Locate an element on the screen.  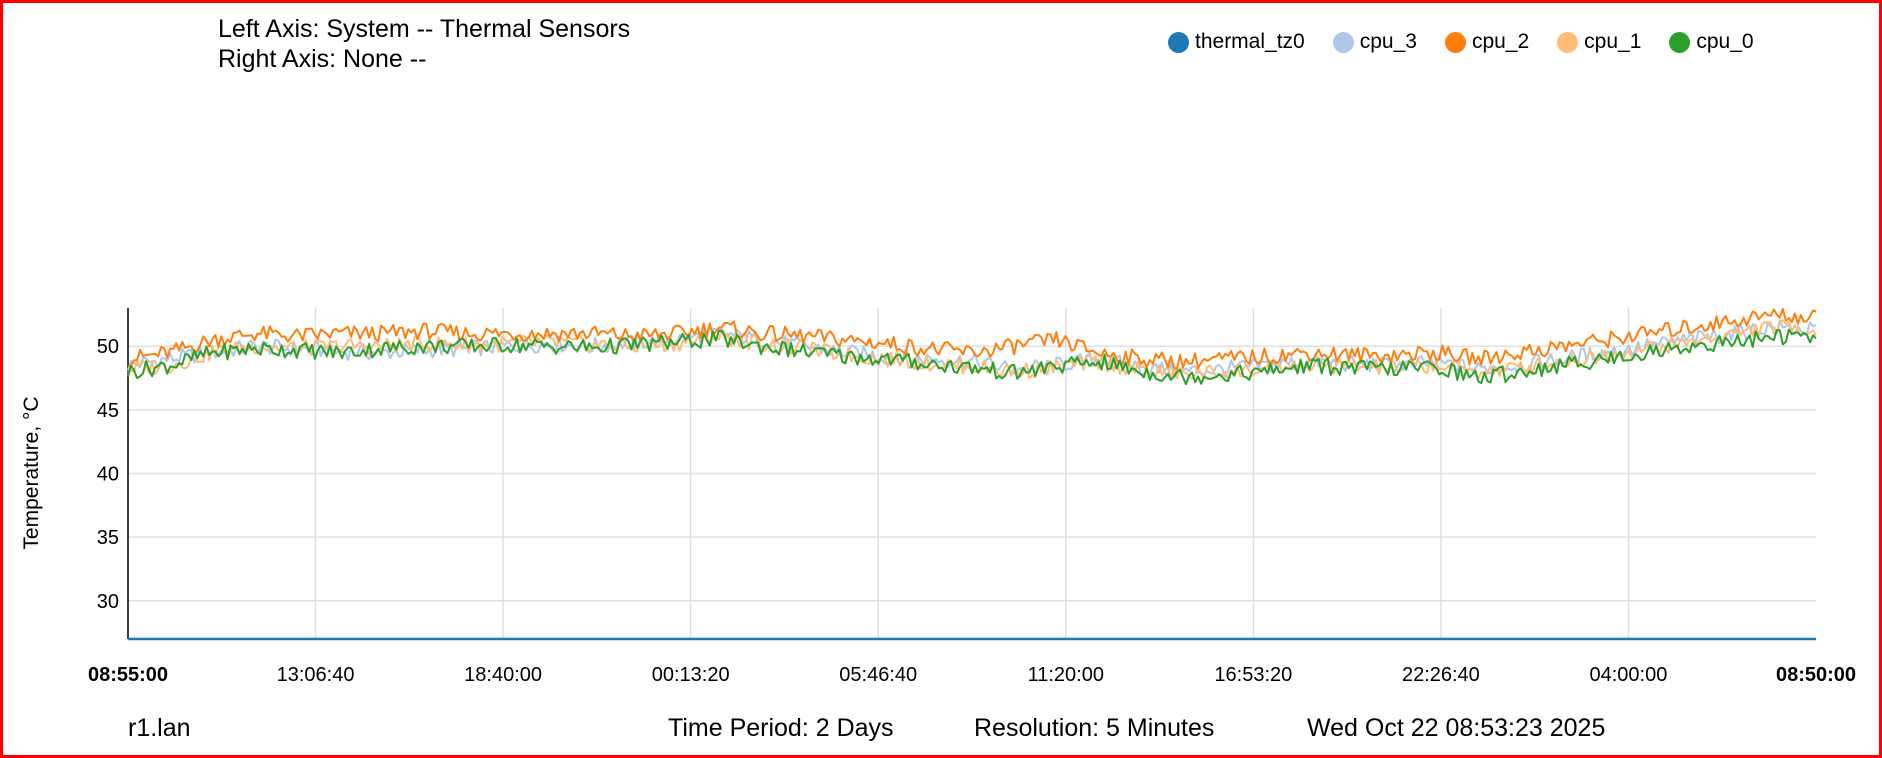
left-axis-title: Left Axis: System -- Thermal Sensors is located at coordinates (424, 29).